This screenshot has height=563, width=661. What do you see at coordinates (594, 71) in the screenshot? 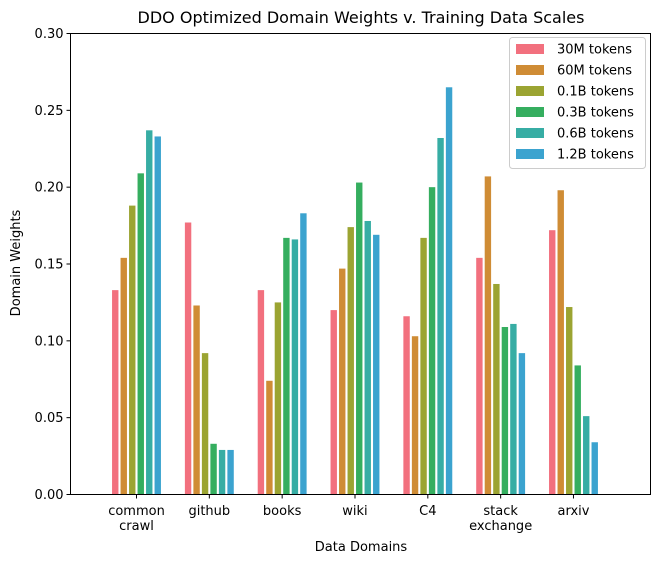
I see `legend-label: 60M tokens` at bounding box center [594, 71].